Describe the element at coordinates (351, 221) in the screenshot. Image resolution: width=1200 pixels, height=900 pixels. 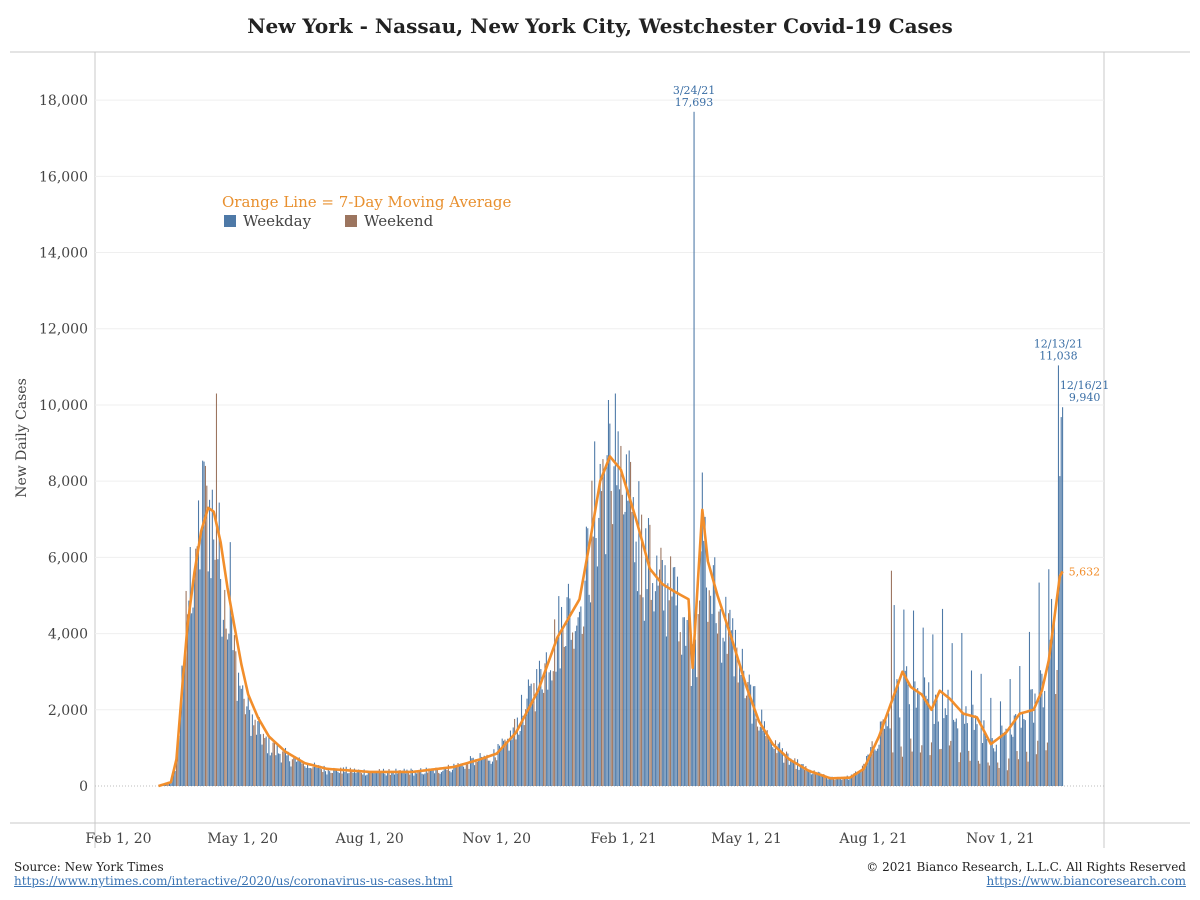
I see `legend-swatch-weekend` at that location.